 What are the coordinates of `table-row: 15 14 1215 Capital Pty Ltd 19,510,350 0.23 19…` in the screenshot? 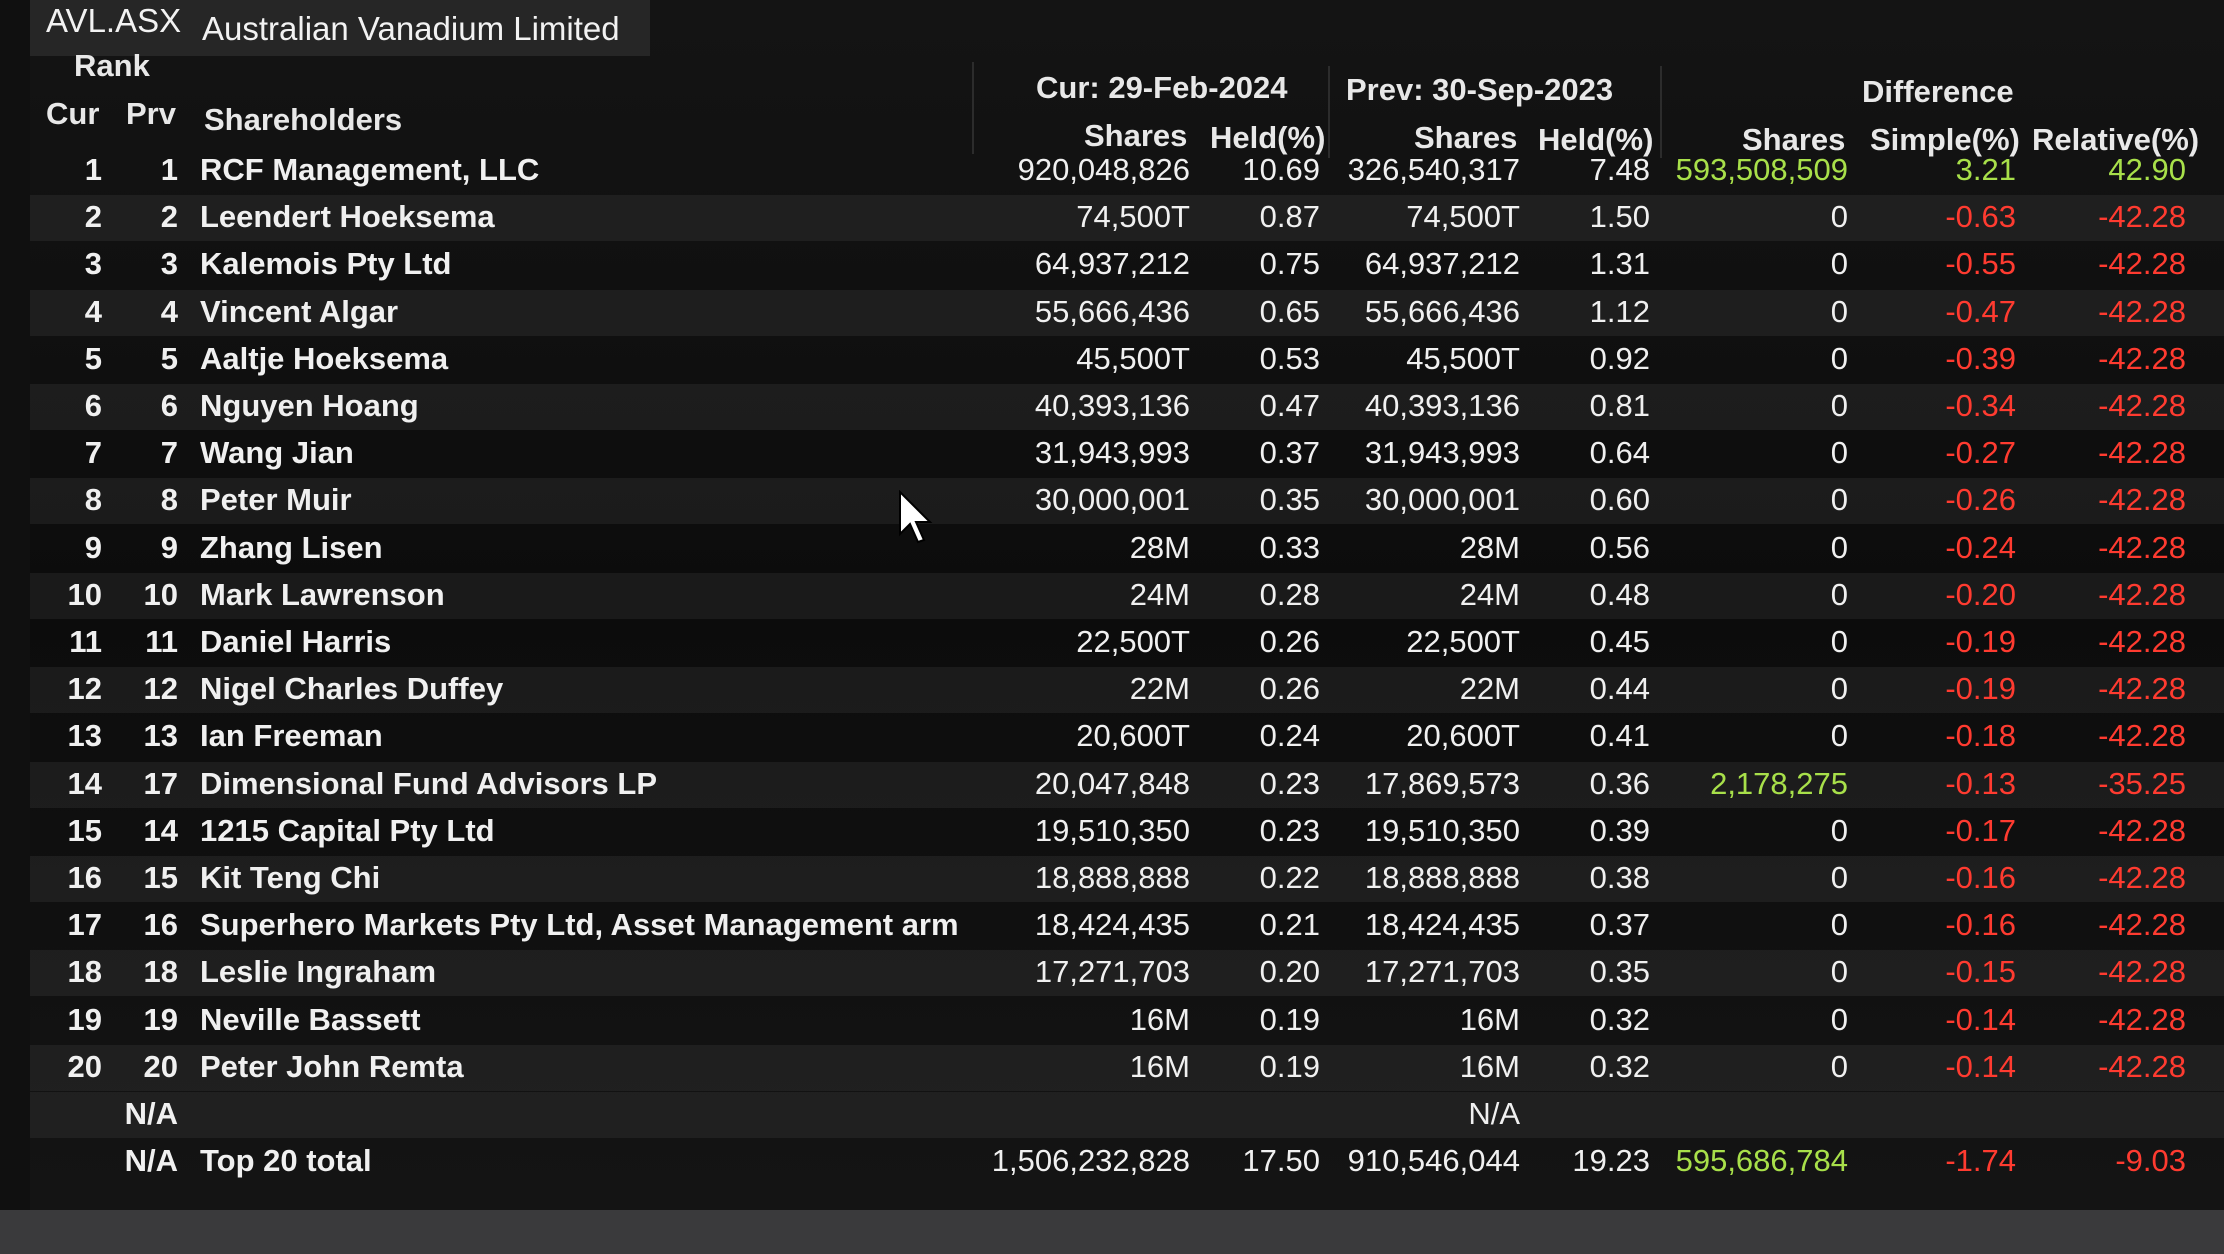 It's located at (1127, 832).